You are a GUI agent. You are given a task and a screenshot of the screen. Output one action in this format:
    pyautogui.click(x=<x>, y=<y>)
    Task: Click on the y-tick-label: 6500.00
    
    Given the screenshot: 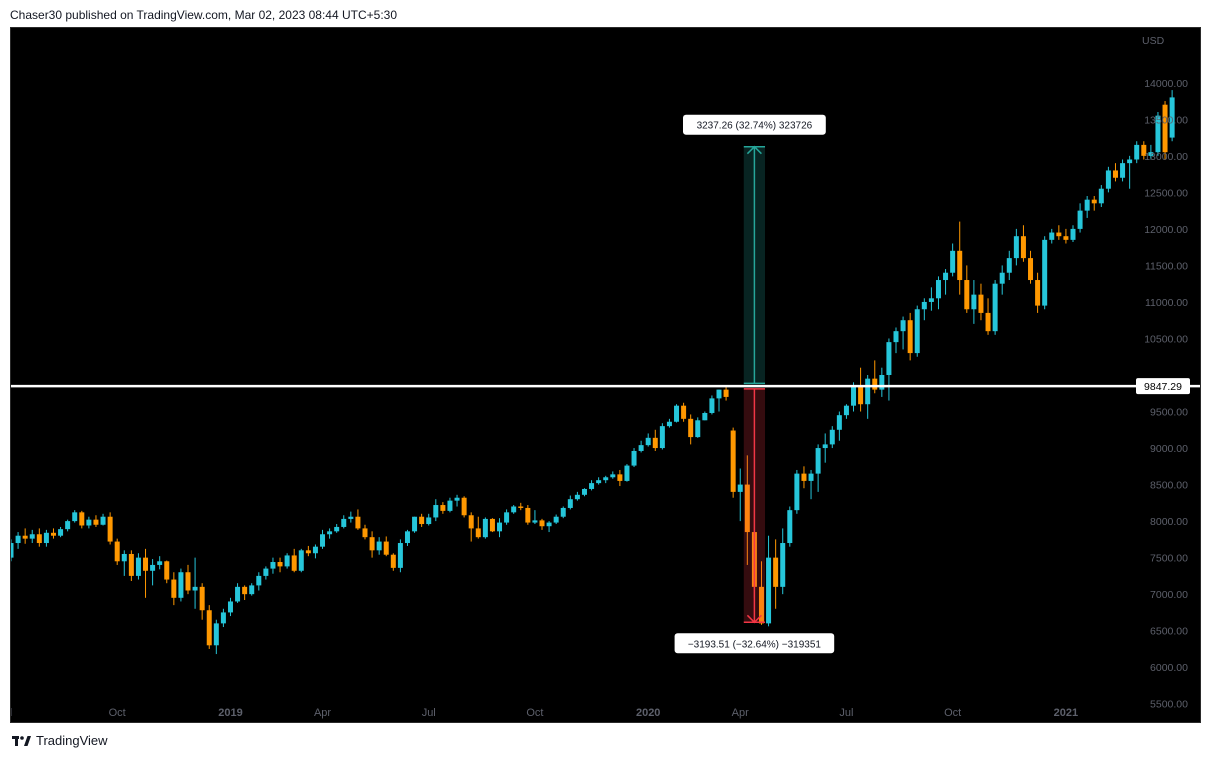 What is the action you would take?
    pyautogui.click(x=1169, y=632)
    